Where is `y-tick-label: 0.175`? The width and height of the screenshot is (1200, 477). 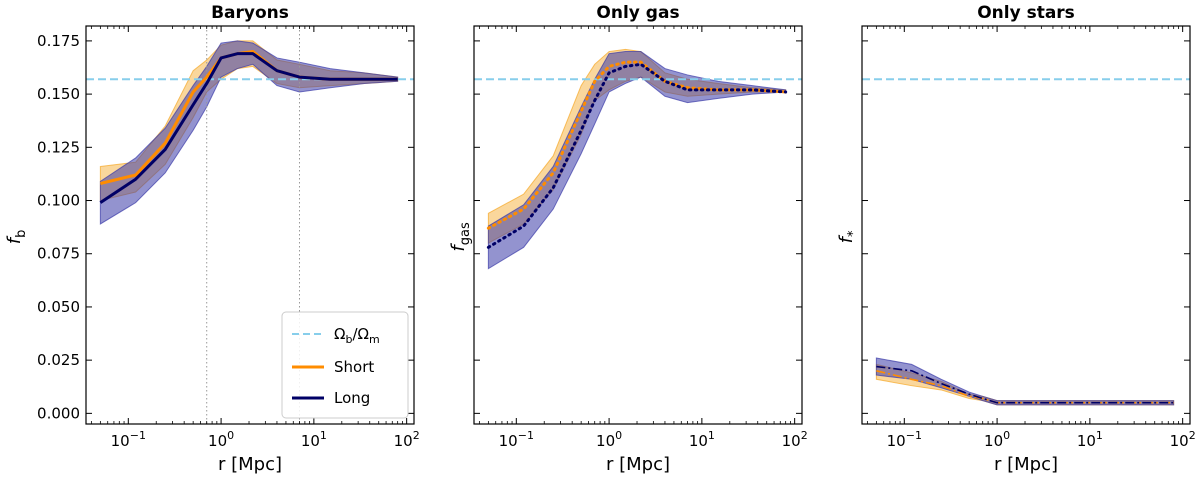
y-tick-label: 0.175 is located at coordinates (58, 41).